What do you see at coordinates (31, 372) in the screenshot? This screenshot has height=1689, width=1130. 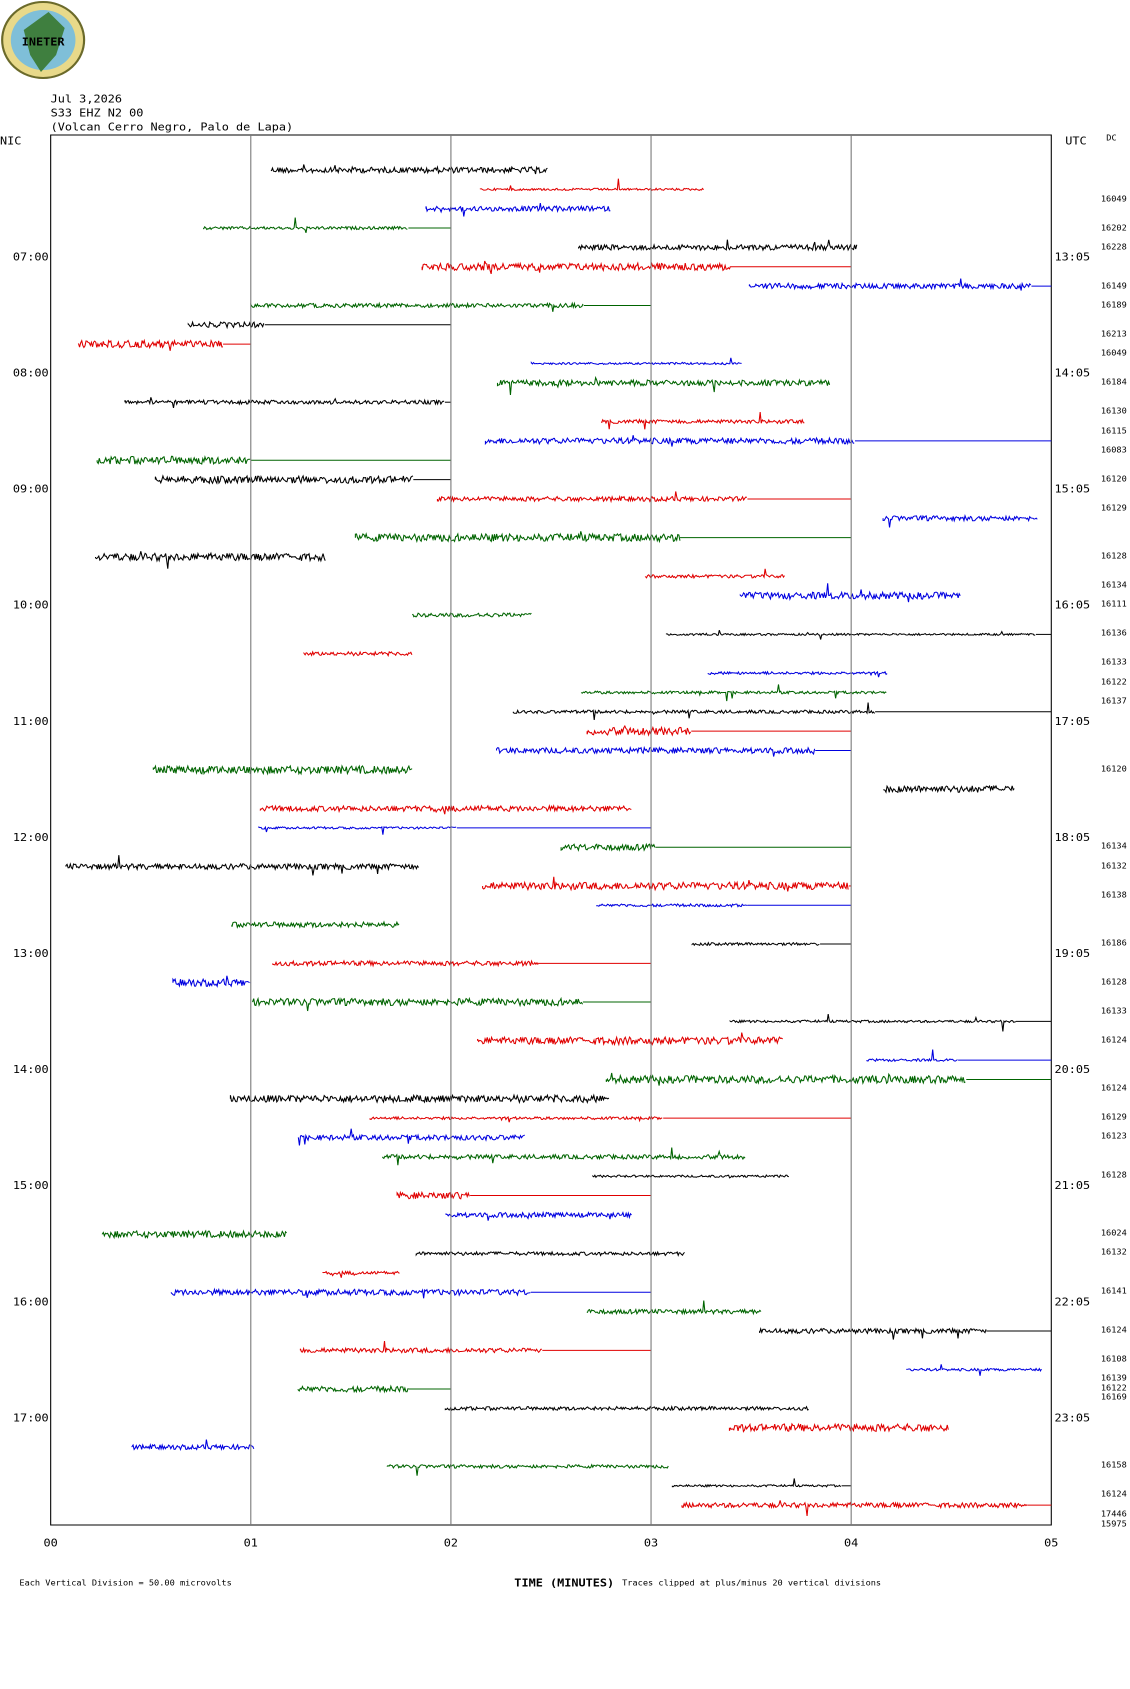 I see `left-time: 08:00` at bounding box center [31, 372].